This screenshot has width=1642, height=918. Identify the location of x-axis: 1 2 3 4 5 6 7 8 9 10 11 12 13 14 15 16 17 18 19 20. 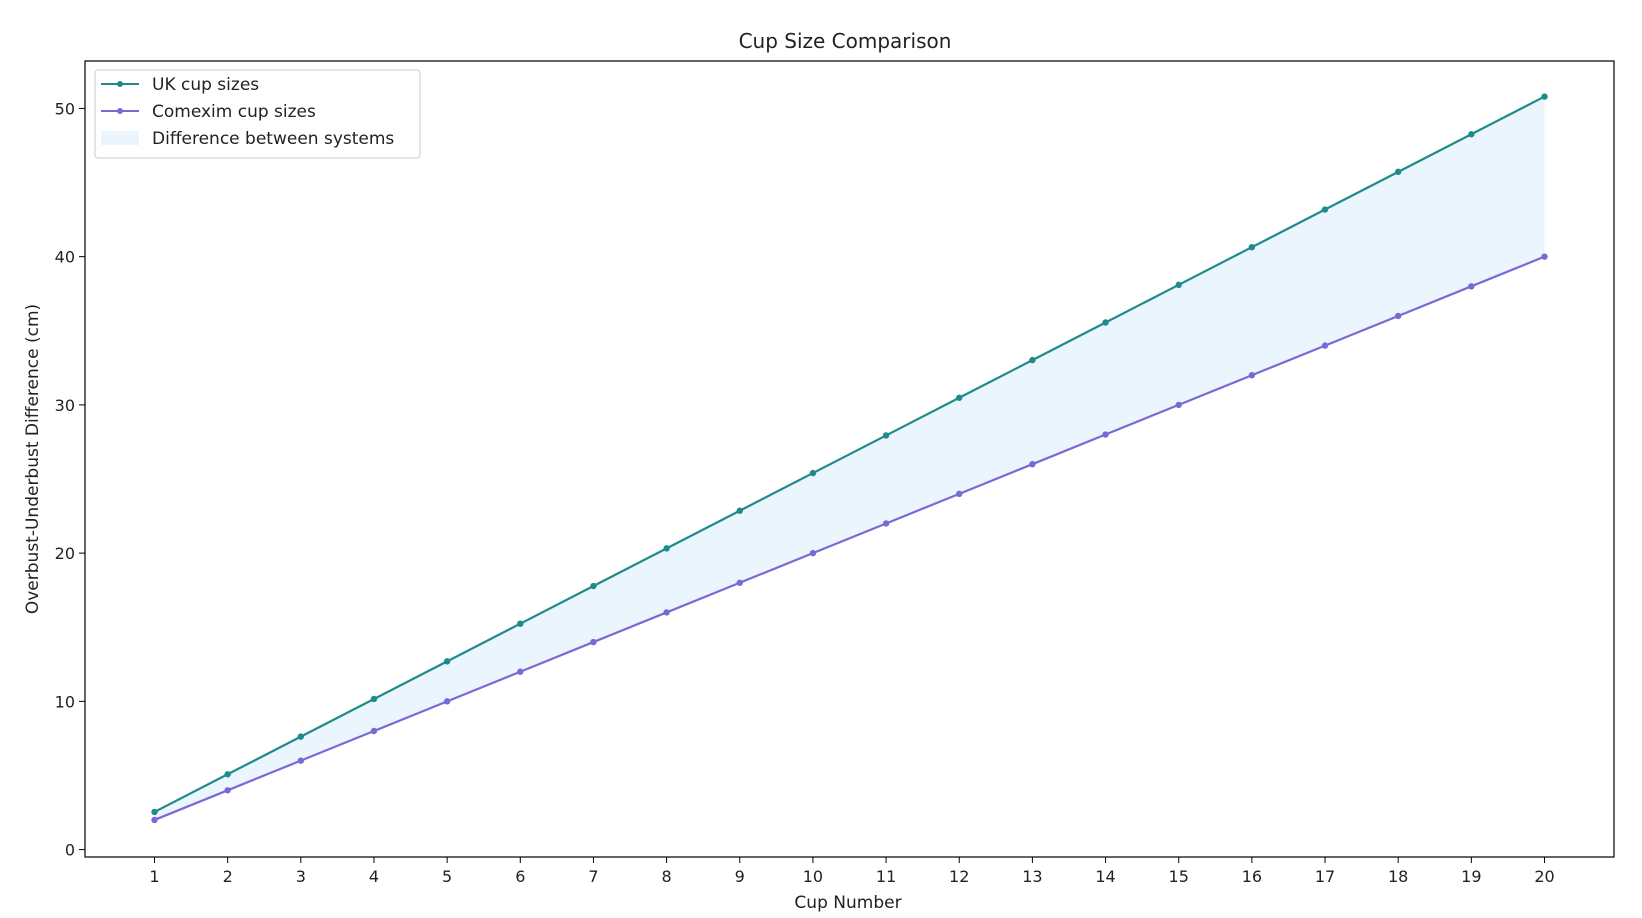
(852, 871).